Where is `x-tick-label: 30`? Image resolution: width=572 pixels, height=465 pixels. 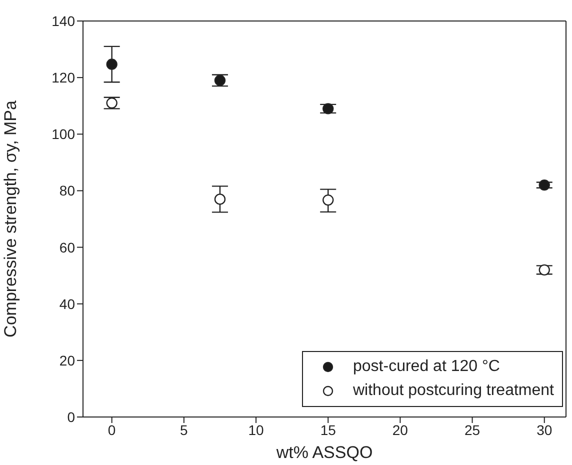
x-tick-label: 30 is located at coordinates (544, 430).